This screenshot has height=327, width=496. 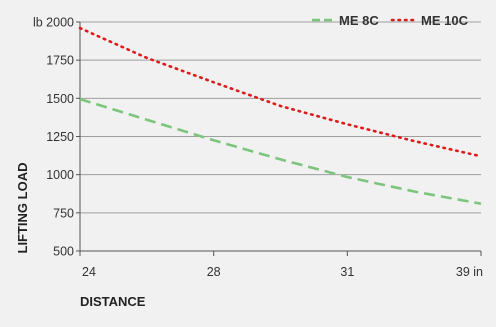 What do you see at coordinates (60, 99) in the screenshot?
I see `y-tick-label: 1500` at bounding box center [60, 99].